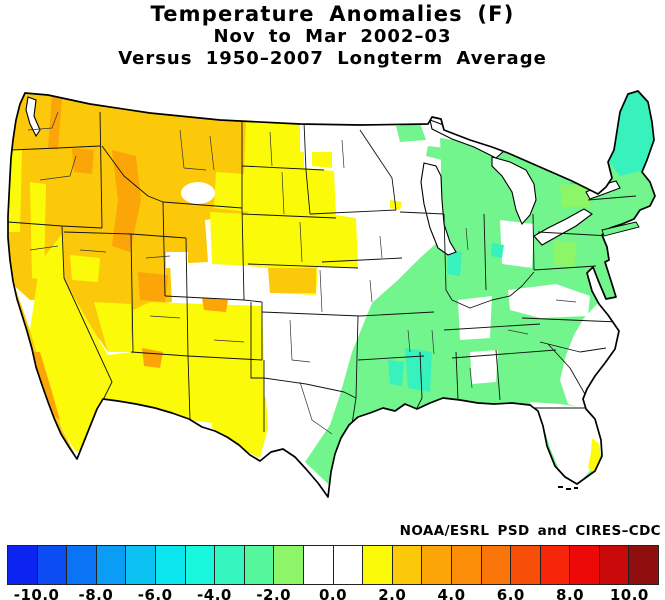  I want to click on region-neoregon-orange, so click(83, 161).